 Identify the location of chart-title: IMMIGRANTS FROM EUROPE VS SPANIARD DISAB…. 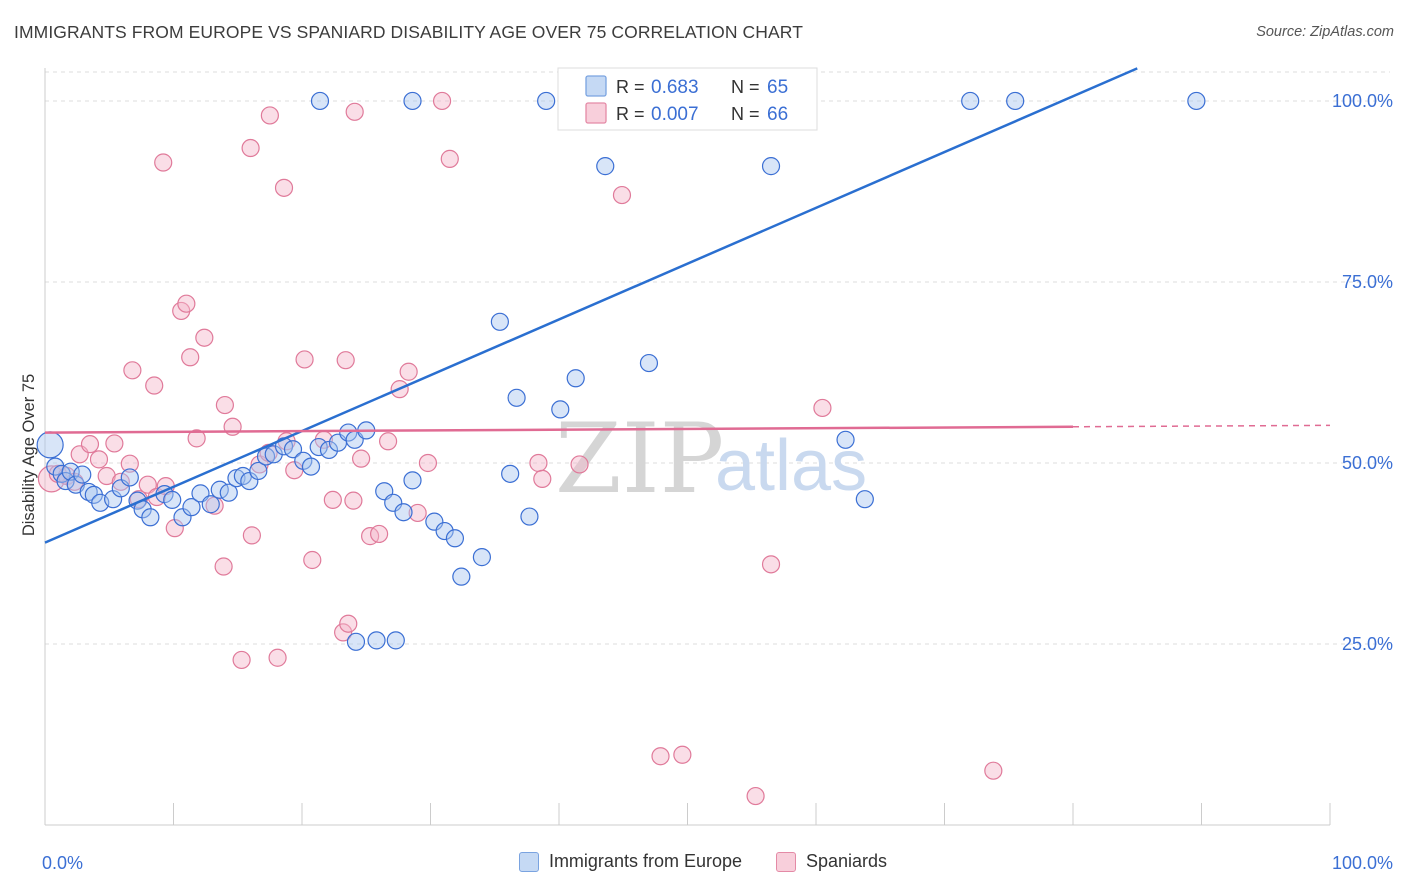
(408, 32).